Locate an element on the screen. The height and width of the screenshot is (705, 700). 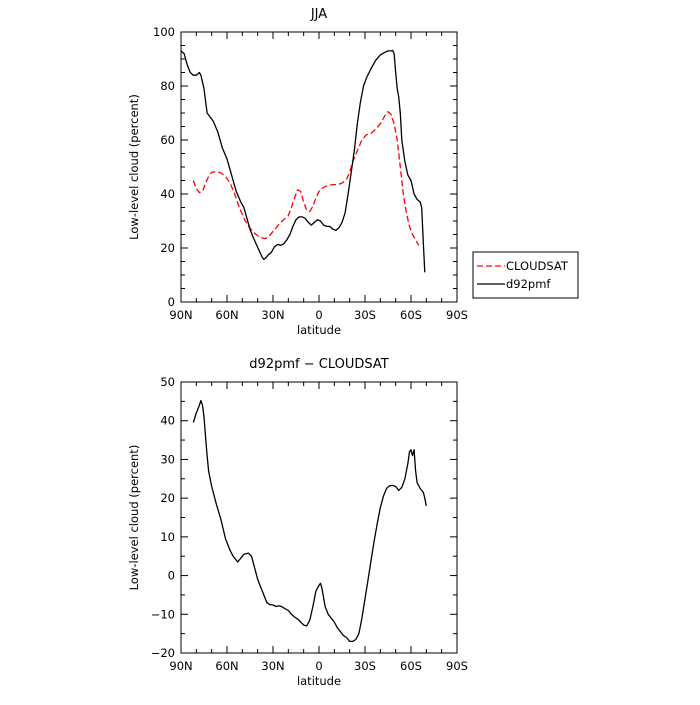
y-tick-label: −20 is located at coordinates (163, 653).